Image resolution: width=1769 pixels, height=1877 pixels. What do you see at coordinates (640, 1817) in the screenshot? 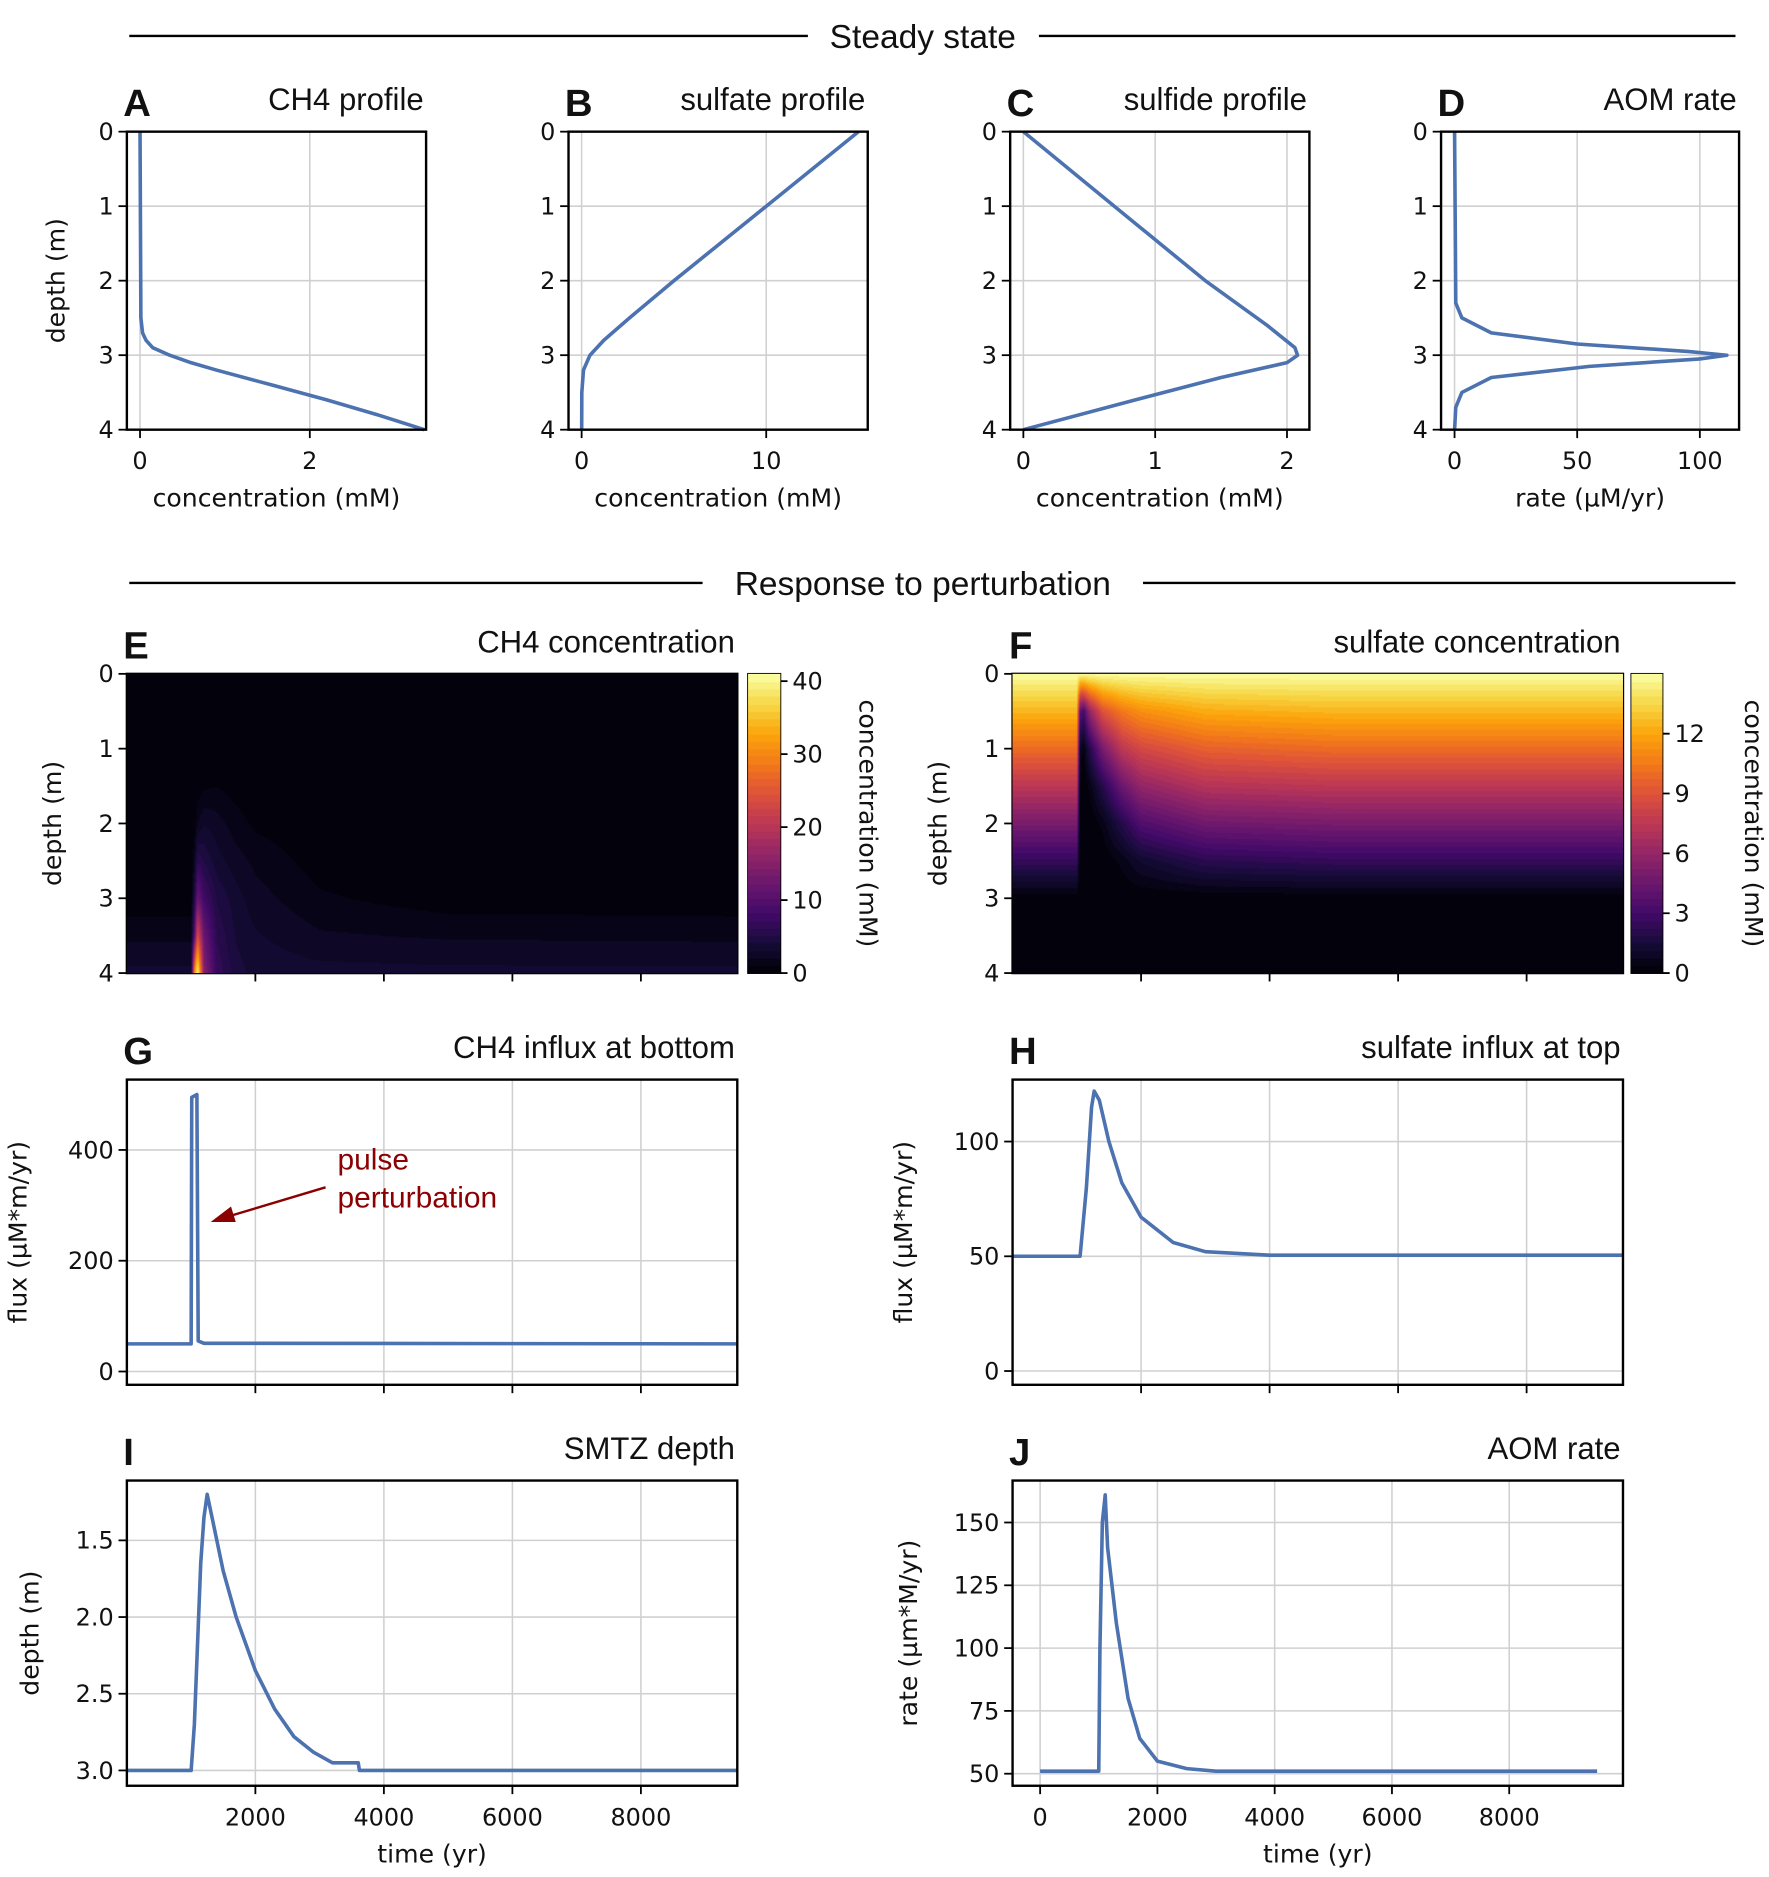
I see `x-tick-label: 8000` at bounding box center [640, 1817].